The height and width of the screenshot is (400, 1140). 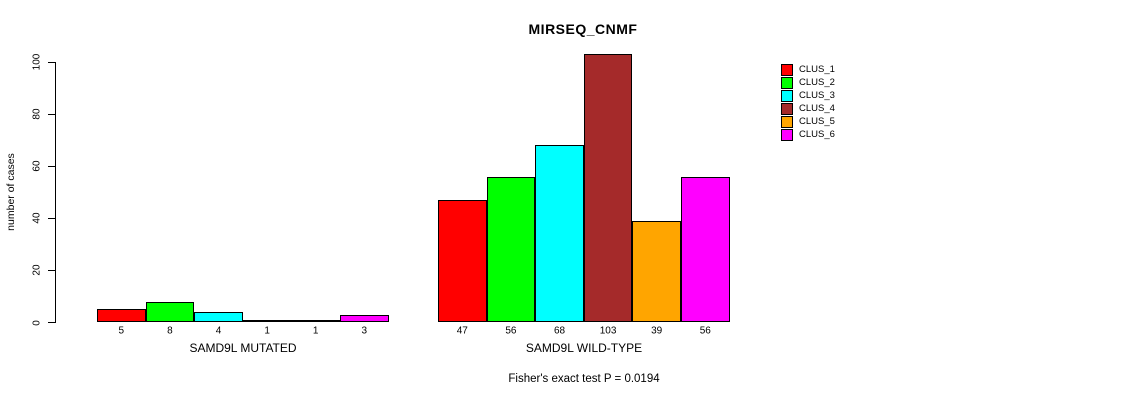 I want to click on bar-value-label: 4, so click(x=218, y=331).